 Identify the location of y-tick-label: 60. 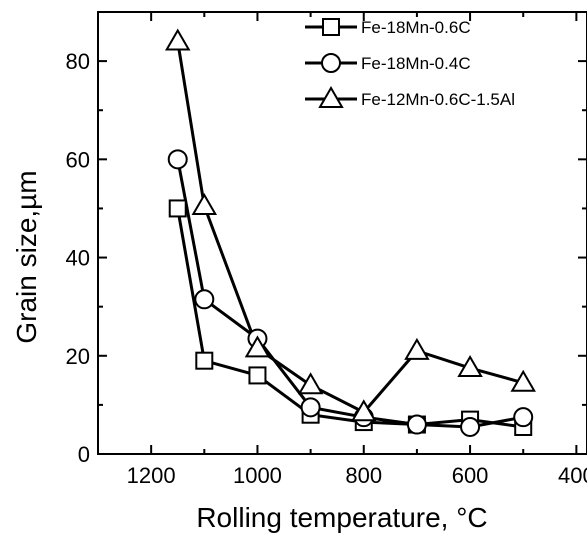
(78, 159).